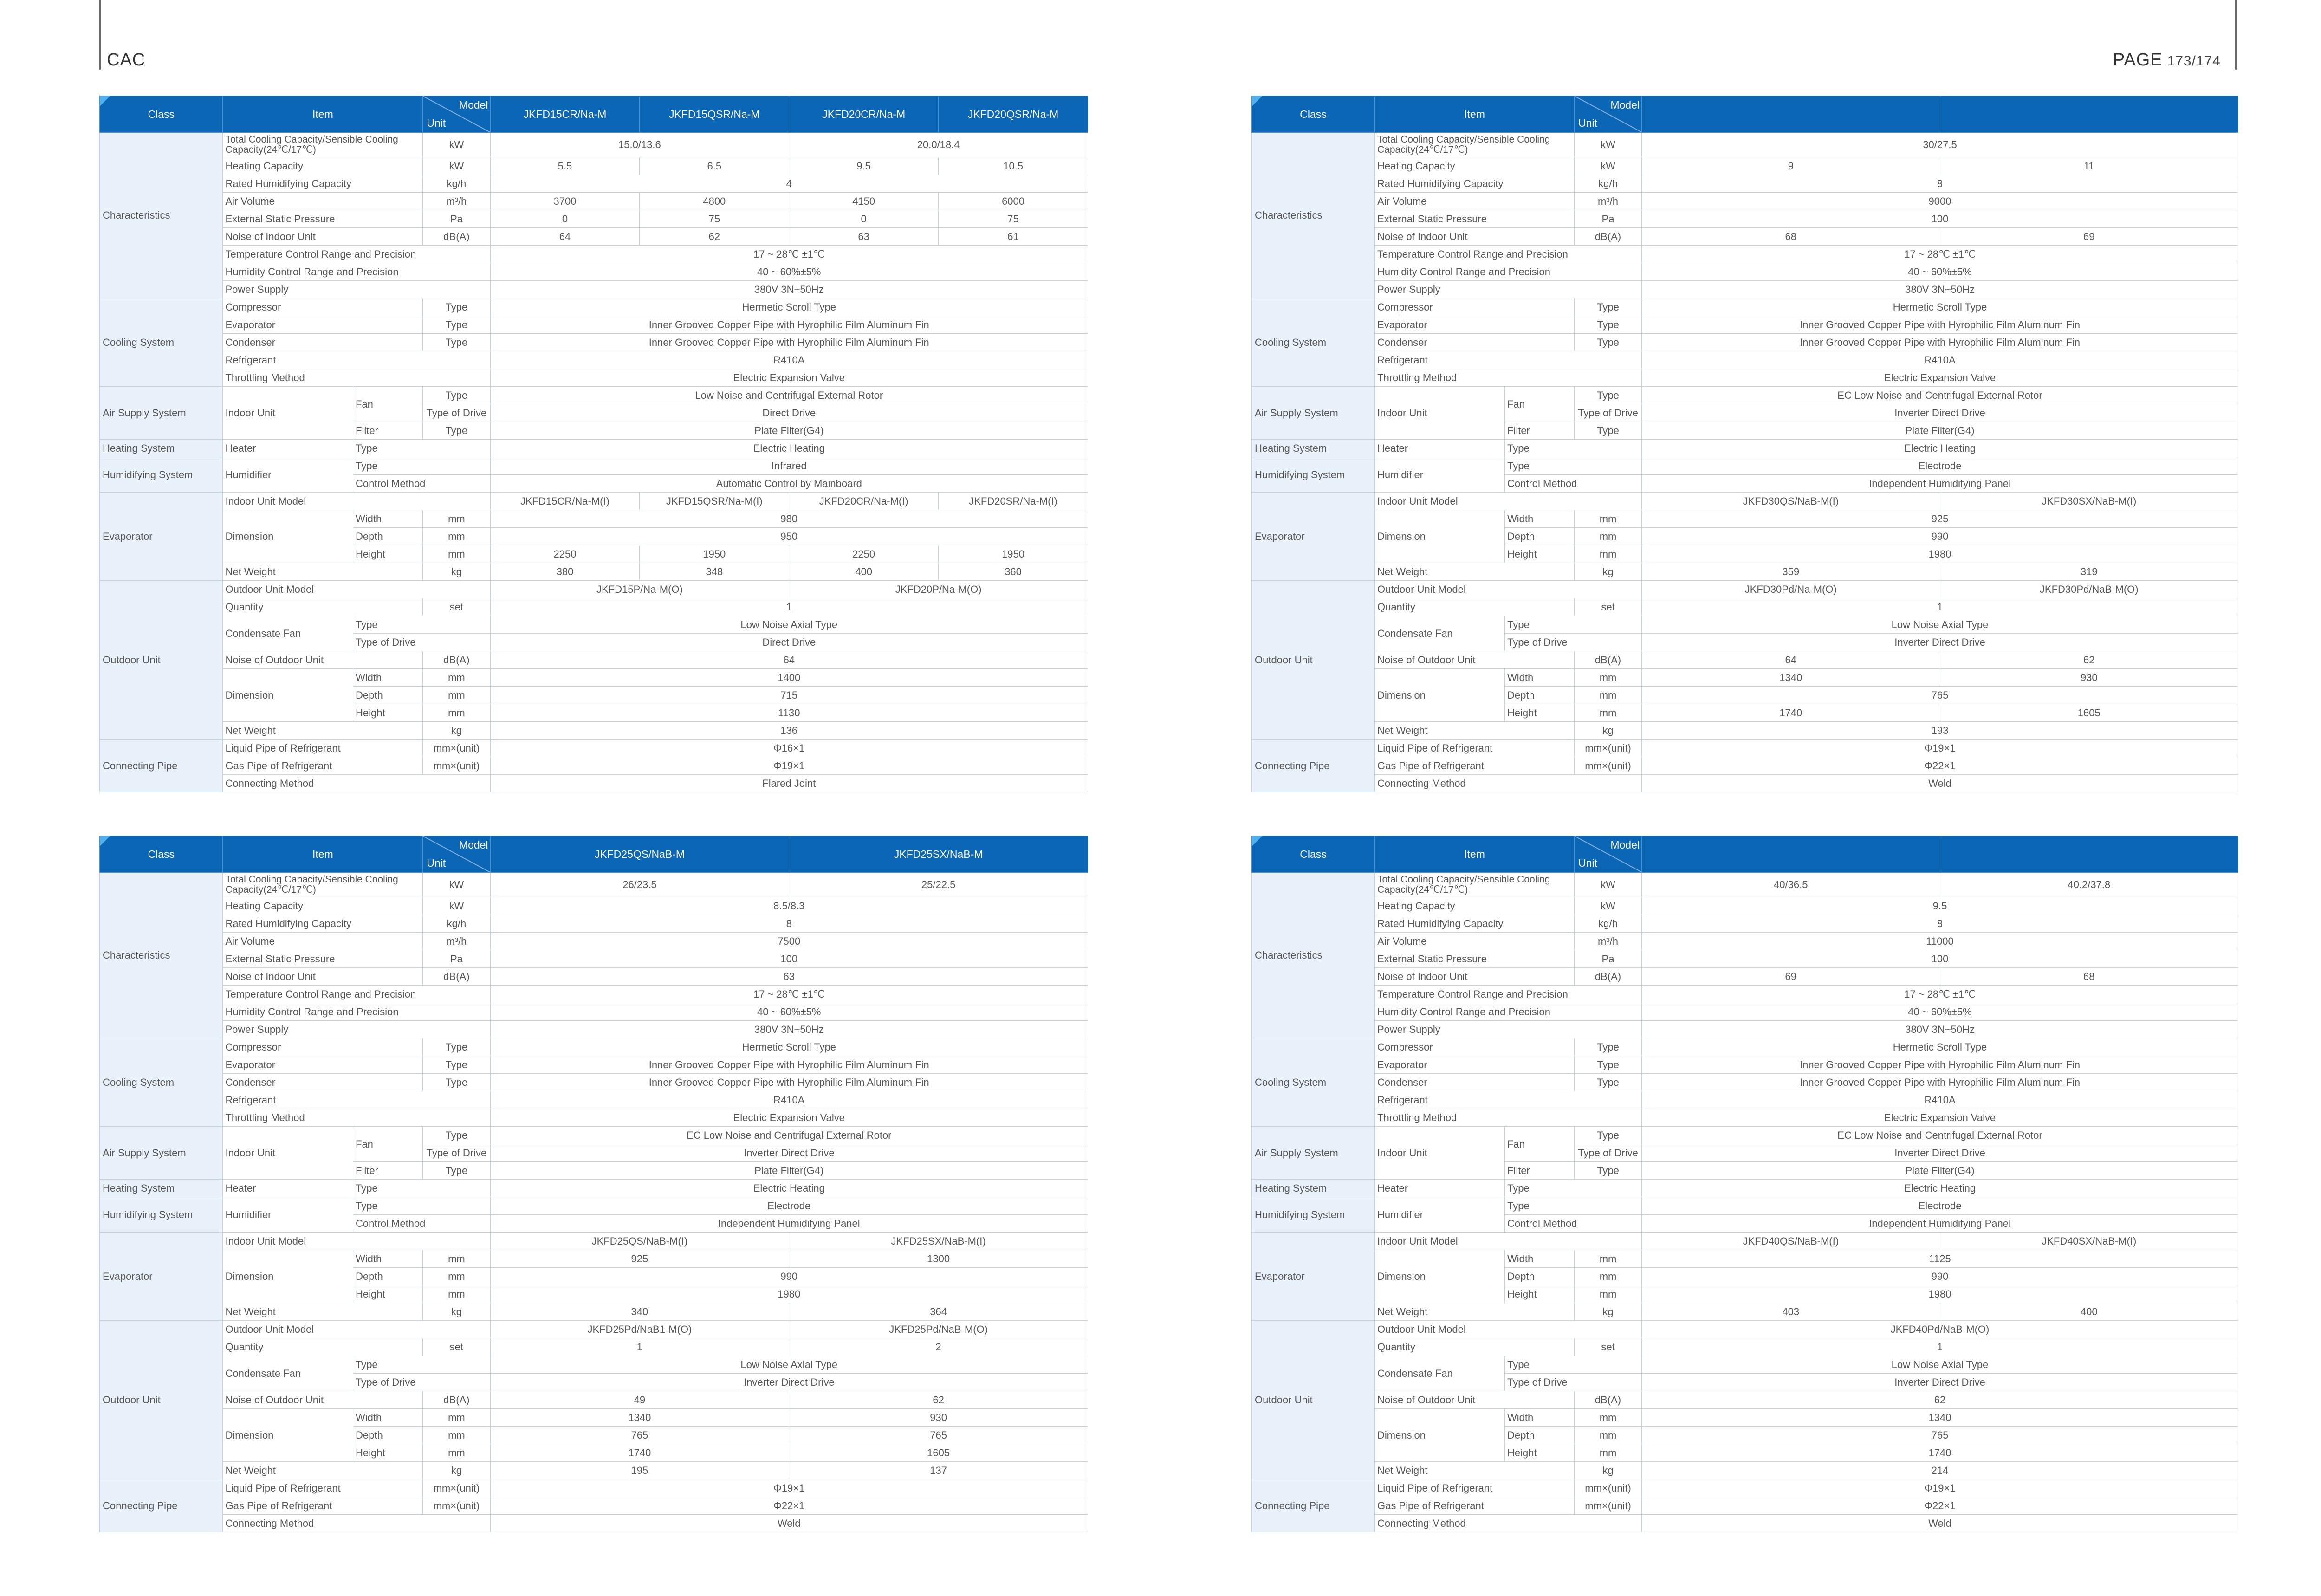 This screenshot has width=2321, height=1596. I want to click on unit-cell: kg/h, so click(1608, 184).